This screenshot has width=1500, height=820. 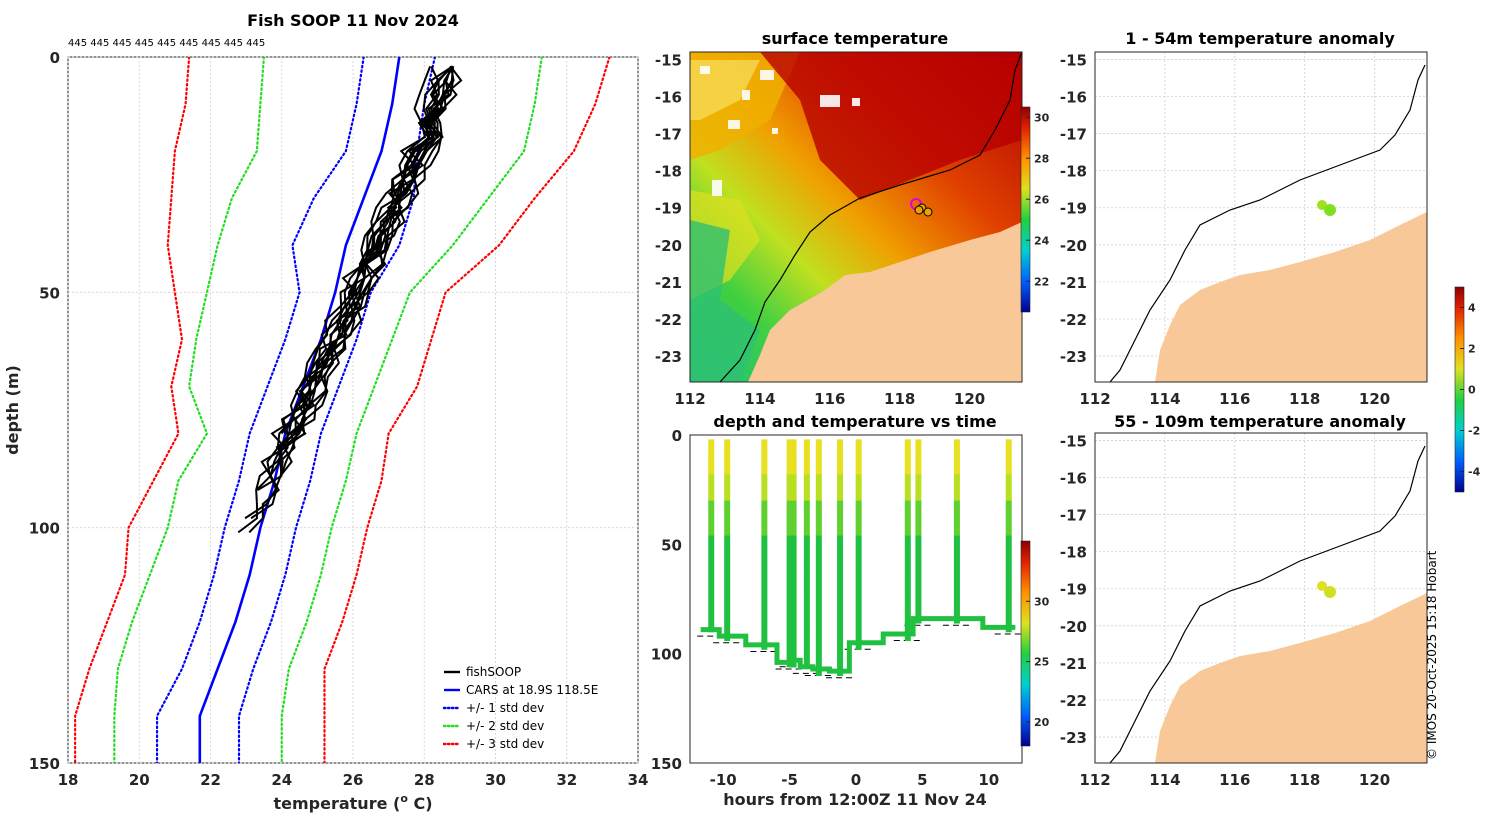 I want to click on map-y-tick-label: -20, so click(x=668, y=246).